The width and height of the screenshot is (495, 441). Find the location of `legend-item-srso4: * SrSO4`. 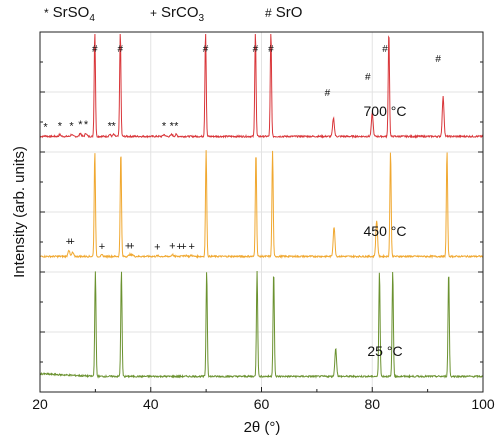

legend-item-srso4: * SrSO4 is located at coordinates (69, 14).